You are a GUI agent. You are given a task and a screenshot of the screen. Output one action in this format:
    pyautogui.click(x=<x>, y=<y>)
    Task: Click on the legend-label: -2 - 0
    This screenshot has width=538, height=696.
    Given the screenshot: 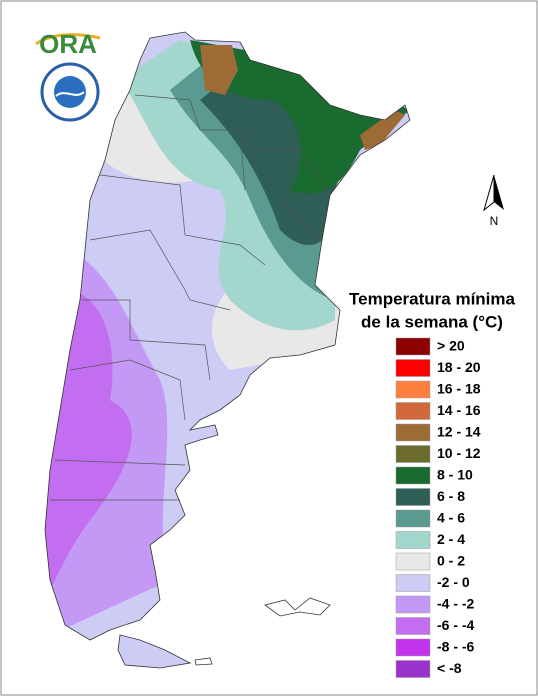 What is the action you would take?
    pyautogui.click(x=453, y=582)
    